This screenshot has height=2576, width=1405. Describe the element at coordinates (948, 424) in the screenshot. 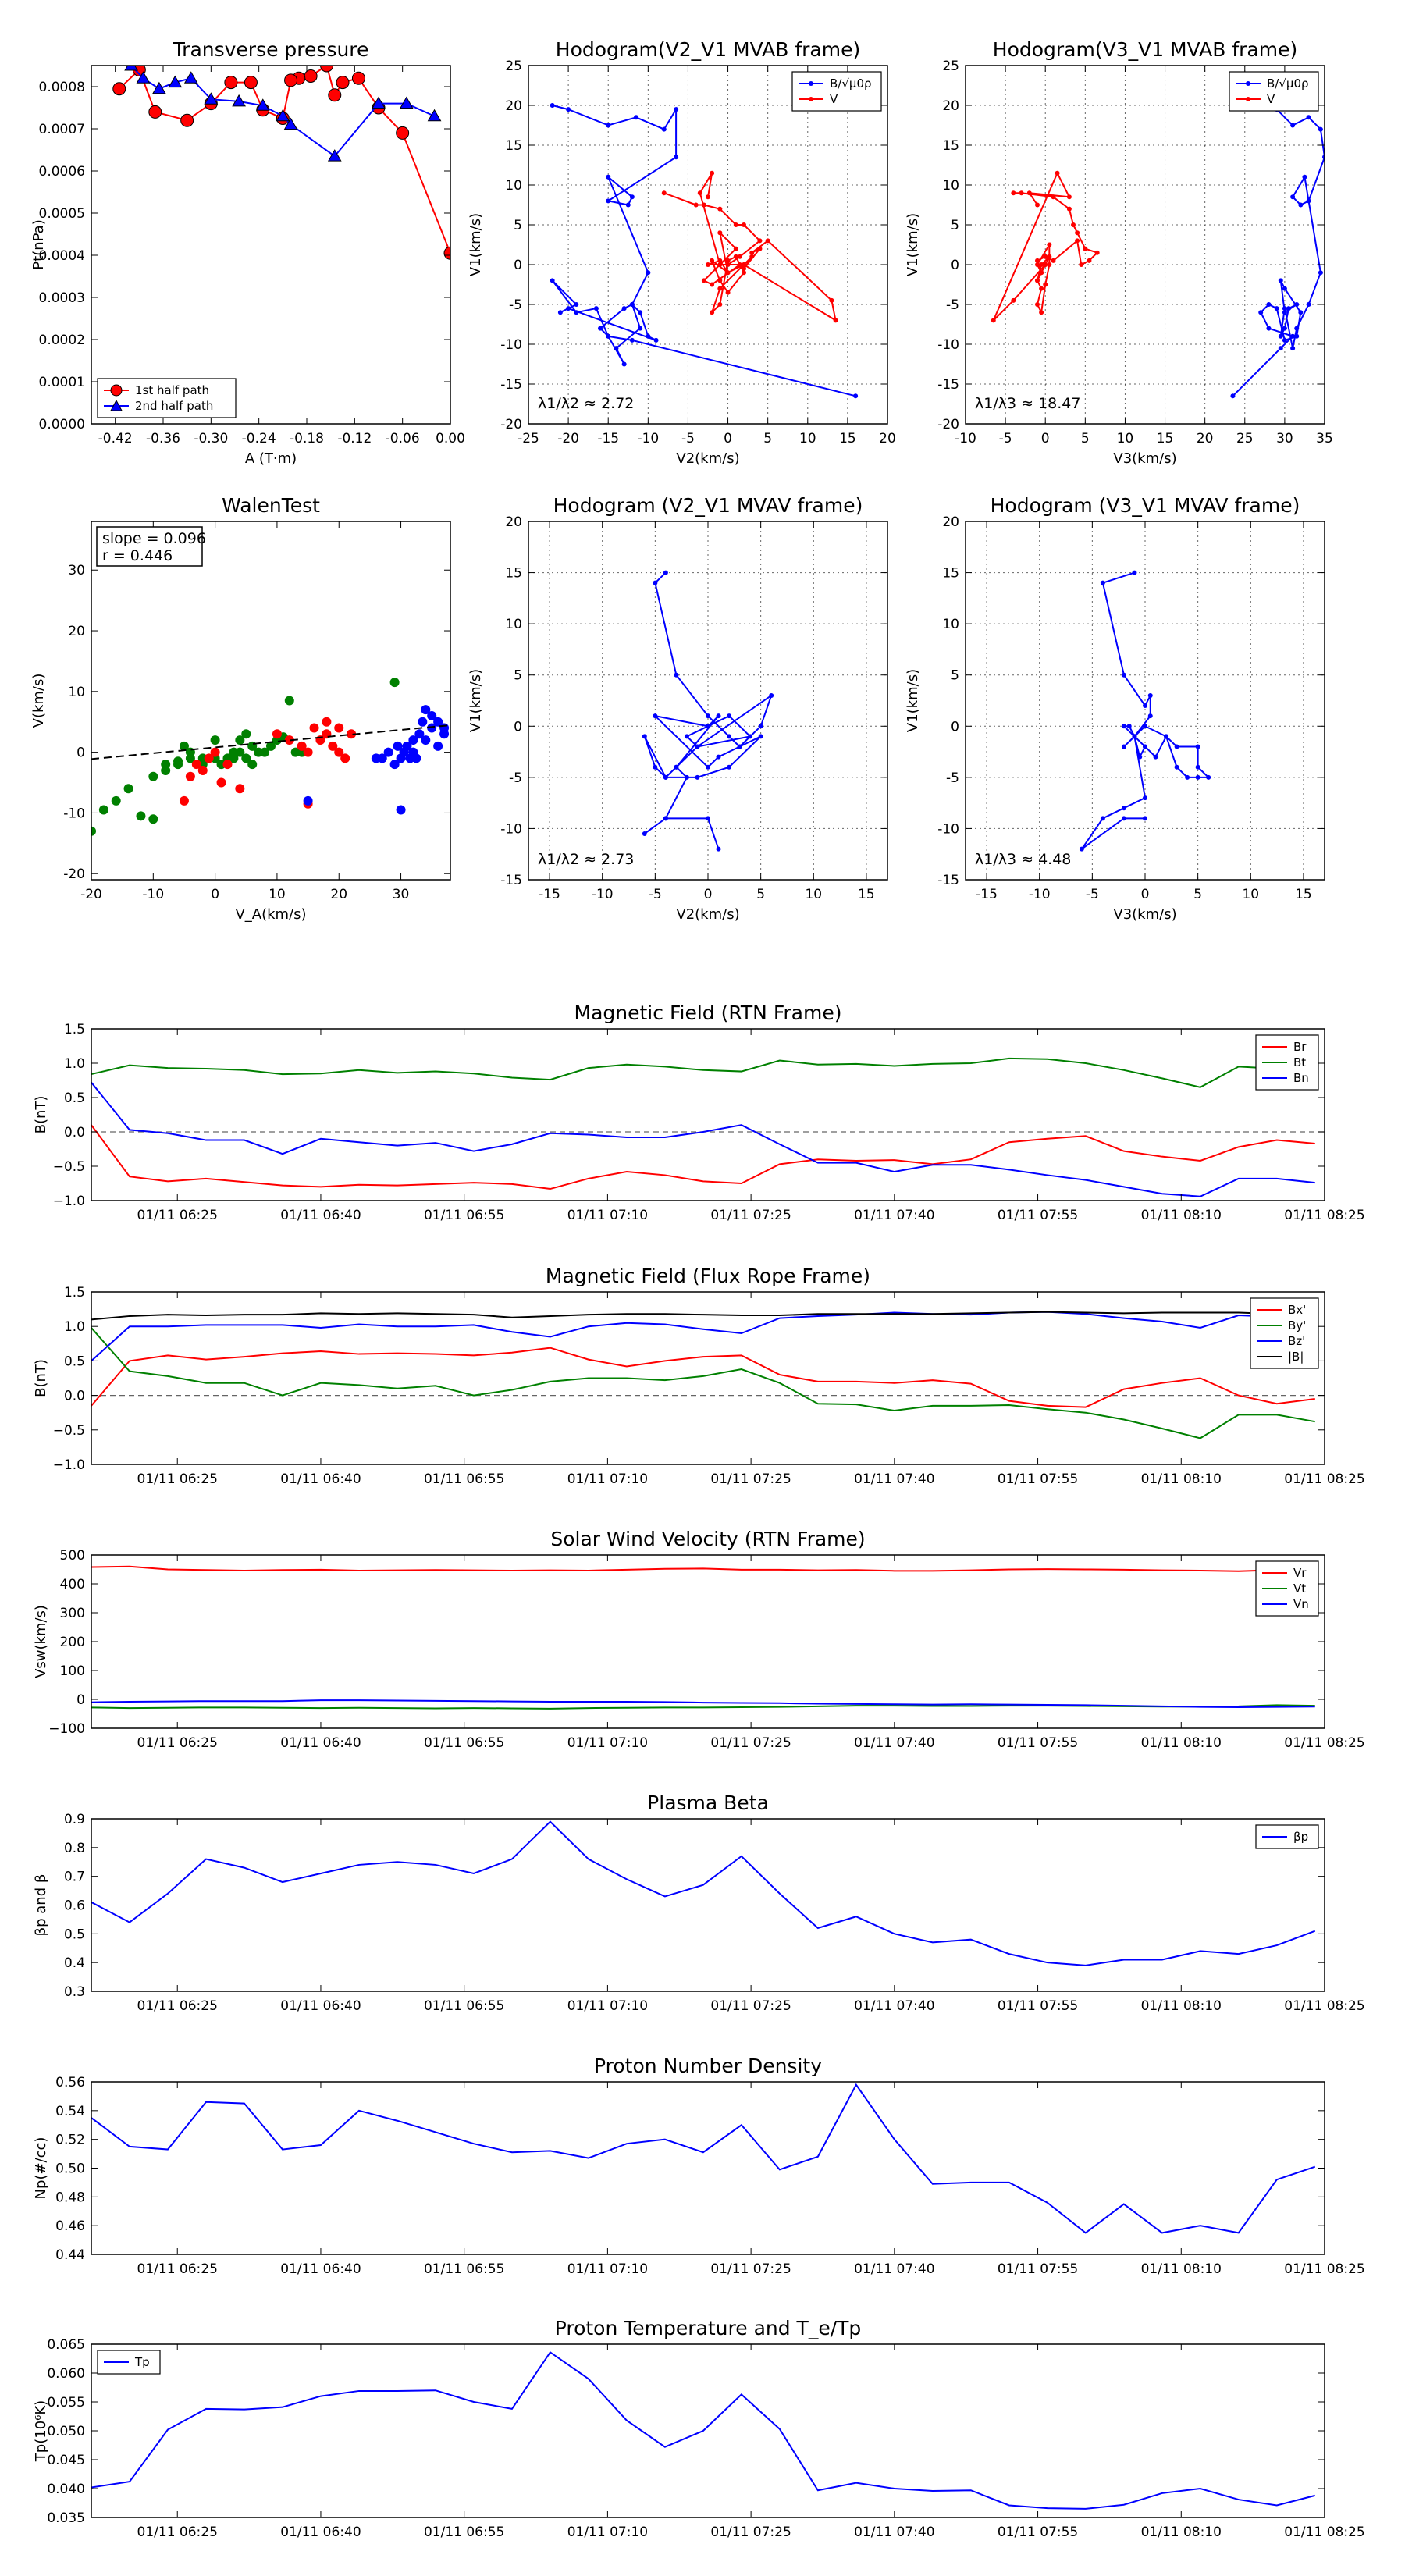

I see `y-tick-label: -20` at that location.